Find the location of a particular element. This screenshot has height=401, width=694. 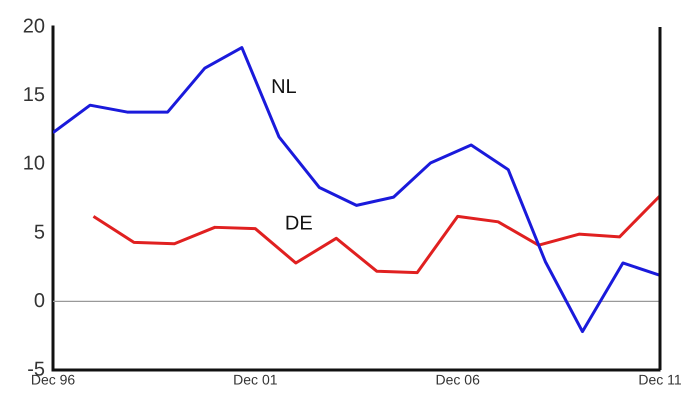

y-tick-label: 15 is located at coordinates (33, 95).